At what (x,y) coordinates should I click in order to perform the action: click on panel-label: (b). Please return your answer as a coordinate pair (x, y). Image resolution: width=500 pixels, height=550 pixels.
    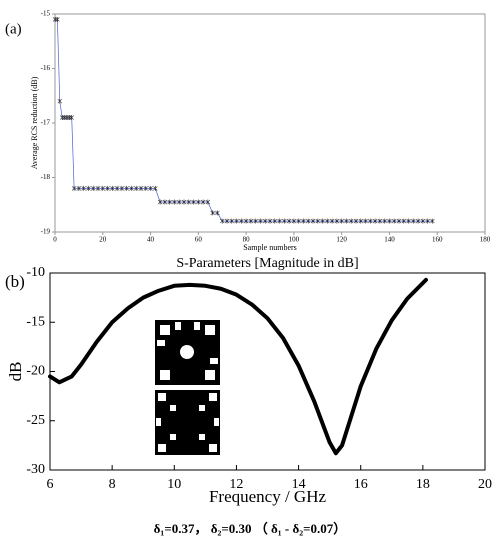
    Looking at the image, I should click on (15, 281).